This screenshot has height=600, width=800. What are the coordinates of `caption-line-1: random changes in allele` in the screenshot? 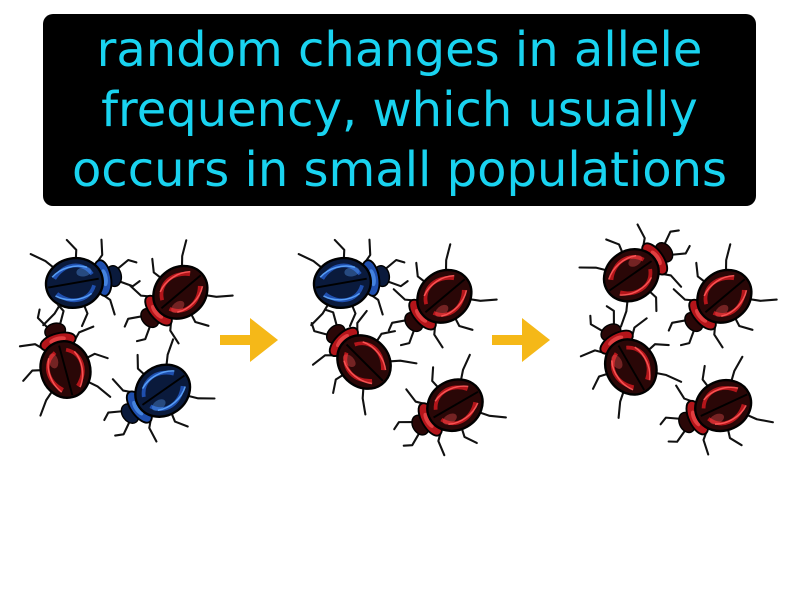 It's located at (399, 50).